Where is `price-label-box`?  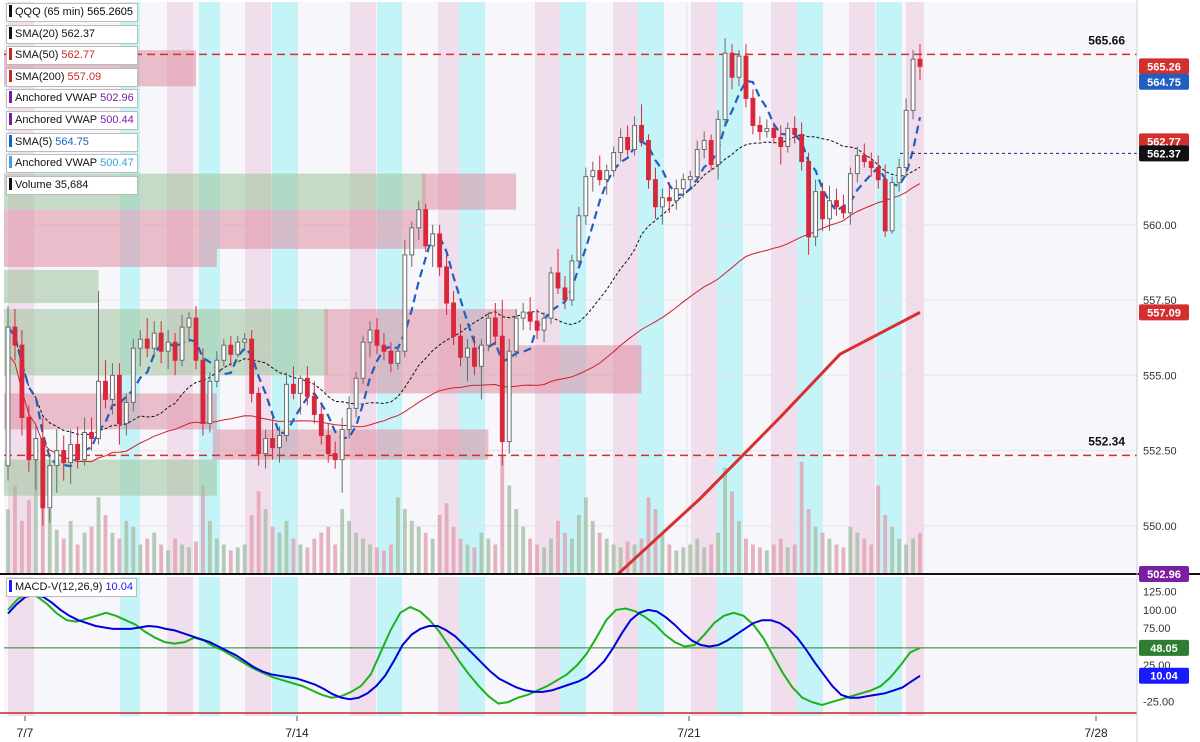
price-label-box is located at coordinates (1164, 574).